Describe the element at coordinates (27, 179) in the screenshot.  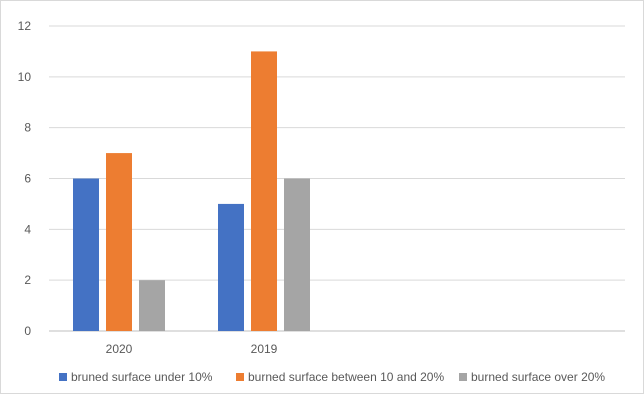
I see `y-tick-label: 6` at that location.